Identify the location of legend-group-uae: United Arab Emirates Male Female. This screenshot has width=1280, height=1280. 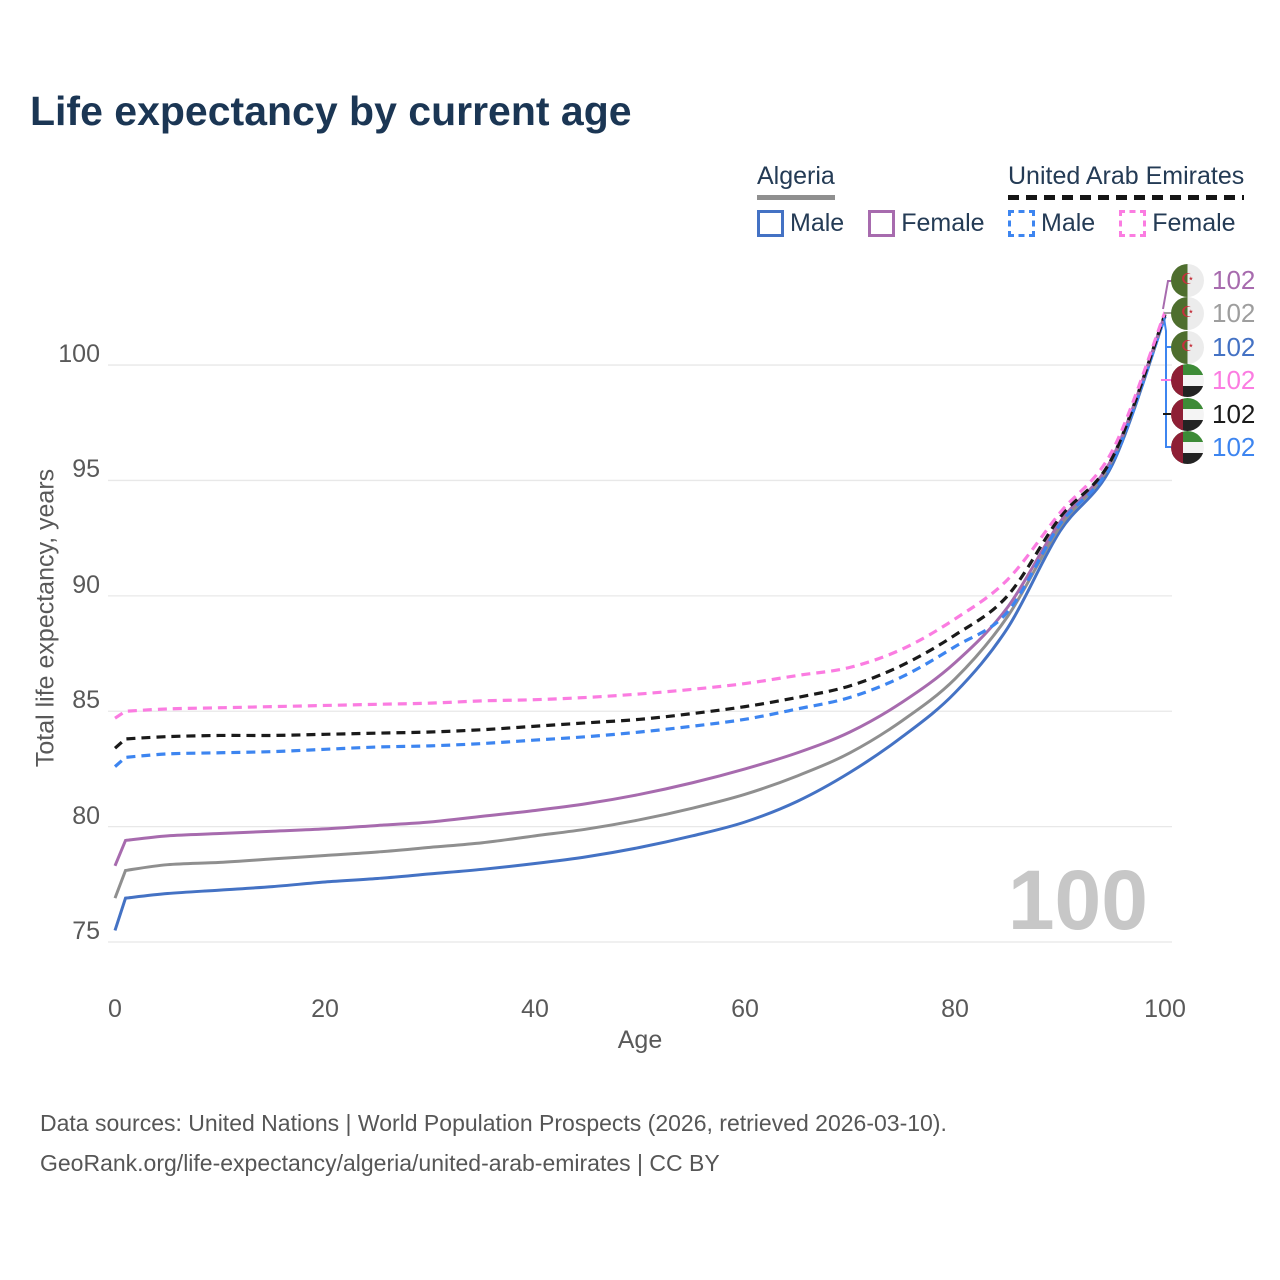
(1134, 200).